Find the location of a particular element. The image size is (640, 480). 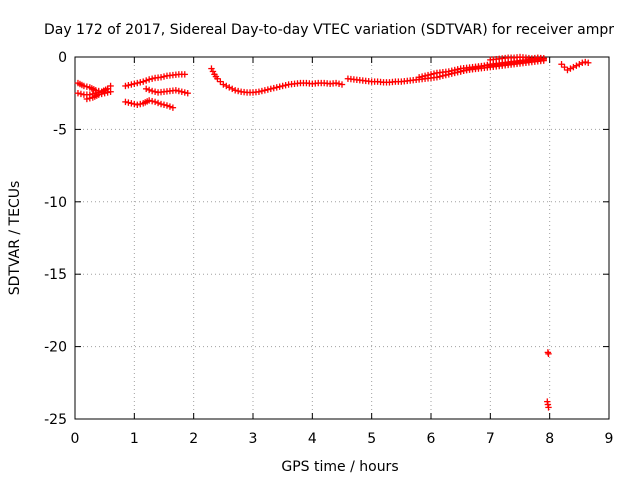

series-prn-d is located at coordinates (155, 80).